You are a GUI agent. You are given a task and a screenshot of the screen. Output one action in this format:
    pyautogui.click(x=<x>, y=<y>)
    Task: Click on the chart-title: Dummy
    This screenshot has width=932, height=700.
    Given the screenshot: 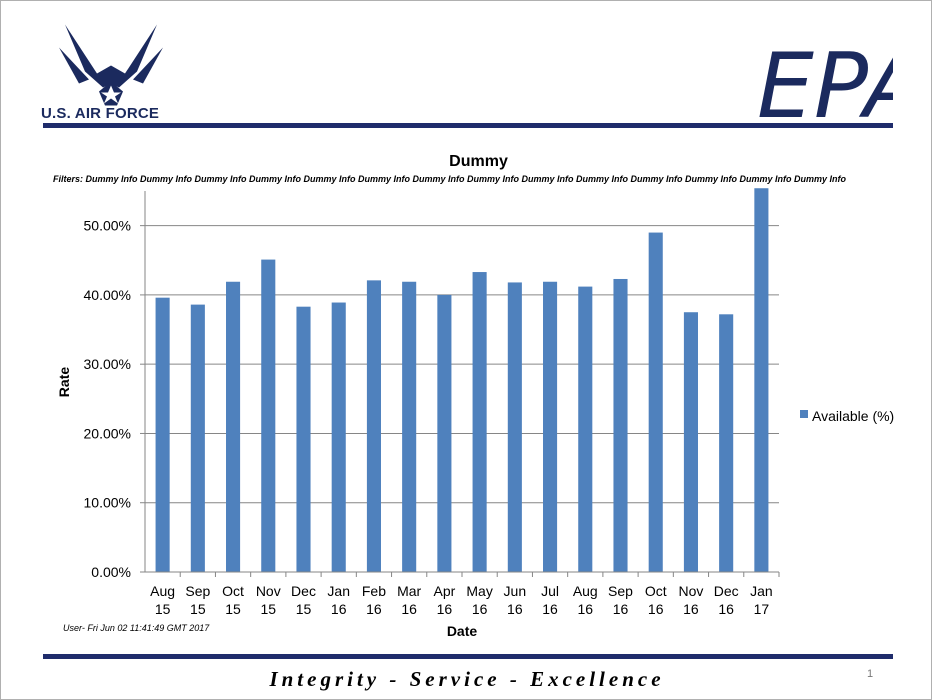 What is the action you would take?
    pyautogui.click(x=478, y=161)
    